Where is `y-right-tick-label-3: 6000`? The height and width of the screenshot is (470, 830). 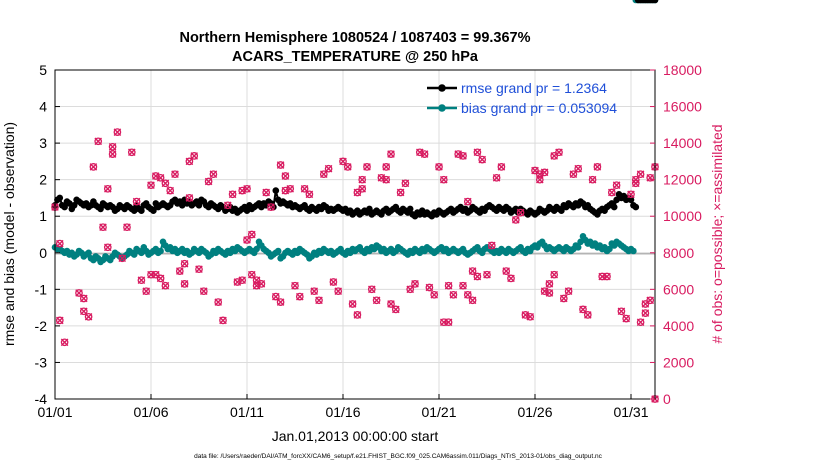 y-right-tick-label-3: 6000 is located at coordinates (678, 289).